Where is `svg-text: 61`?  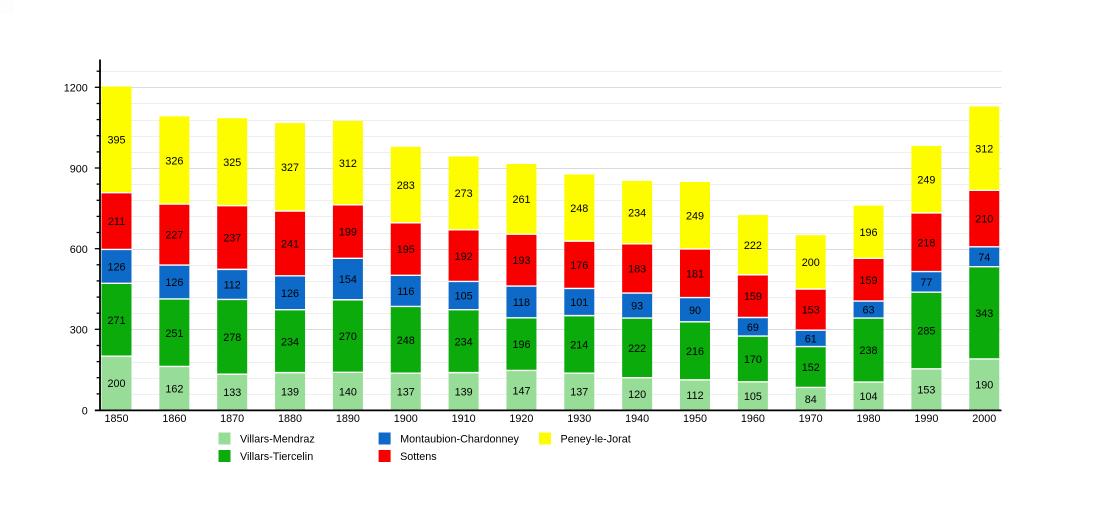 svg-text: 61 is located at coordinates (811, 339).